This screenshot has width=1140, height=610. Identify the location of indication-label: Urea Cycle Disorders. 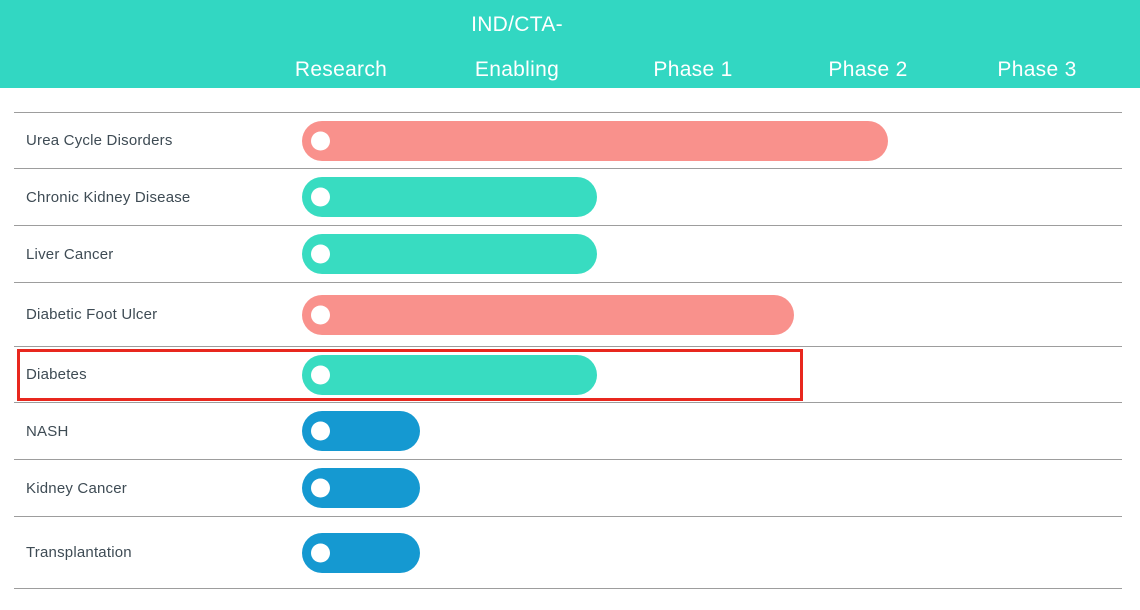
(99, 140).